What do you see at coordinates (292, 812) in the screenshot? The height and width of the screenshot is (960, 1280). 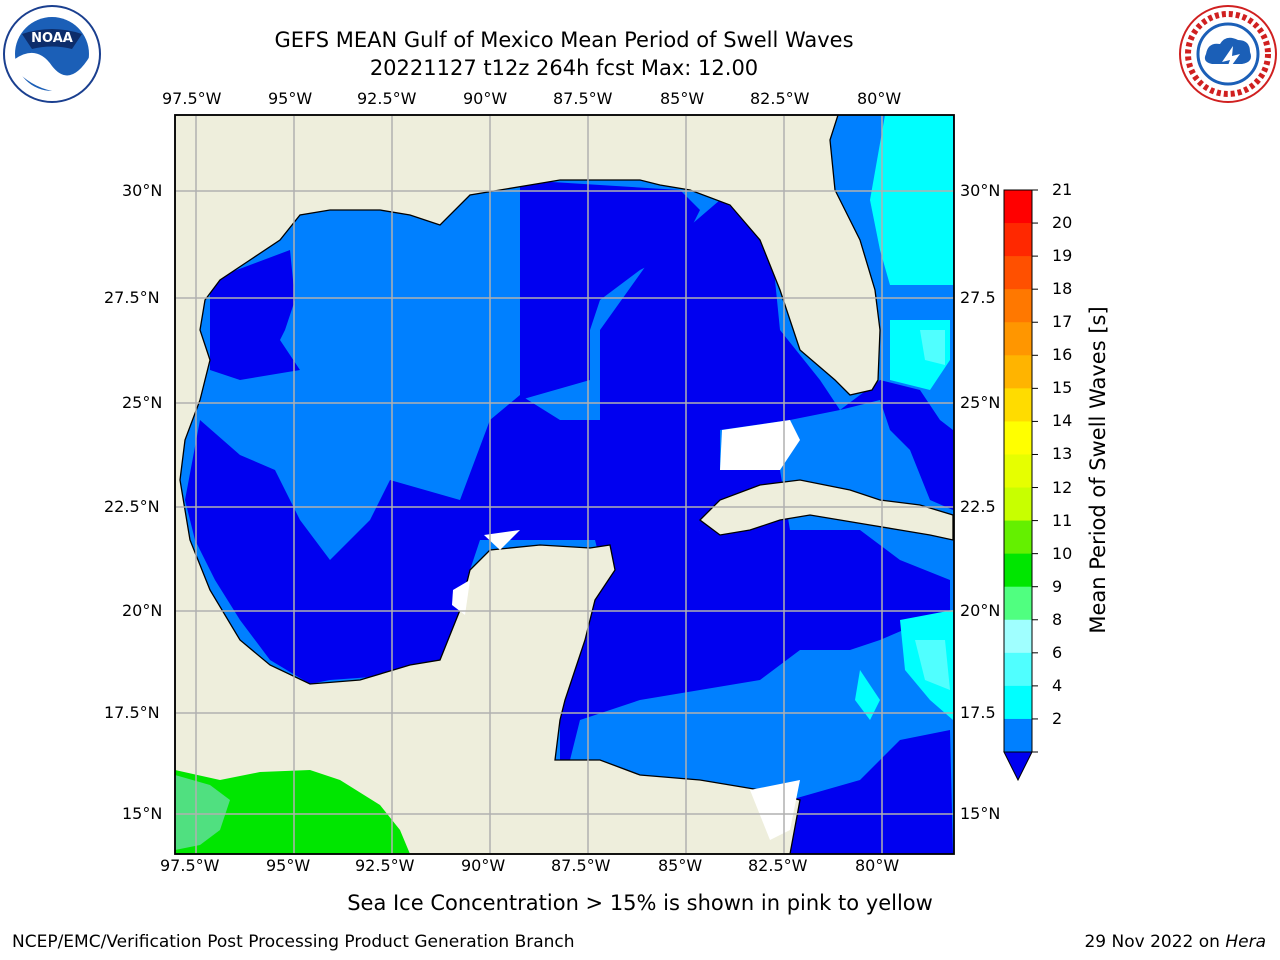 I see `pacific-swell-region` at bounding box center [292, 812].